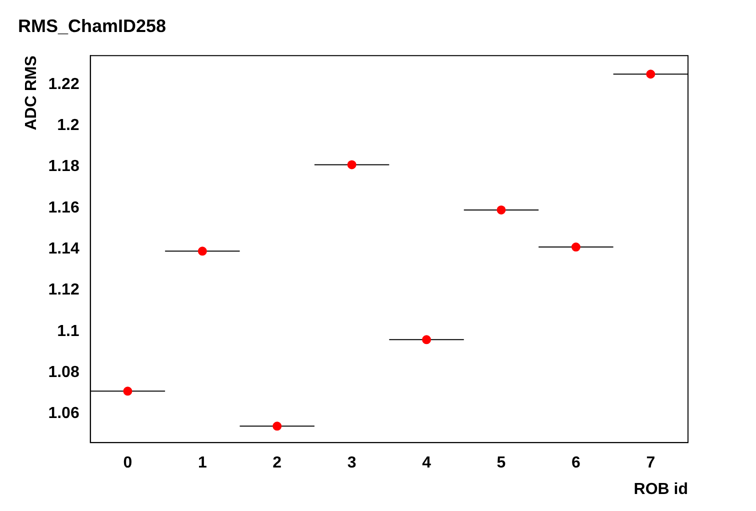 The height and width of the screenshot is (511, 756). What do you see at coordinates (68, 125) in the screenshot?
I see `y-tick-label: 1.2` at bounding box center [68, 125].